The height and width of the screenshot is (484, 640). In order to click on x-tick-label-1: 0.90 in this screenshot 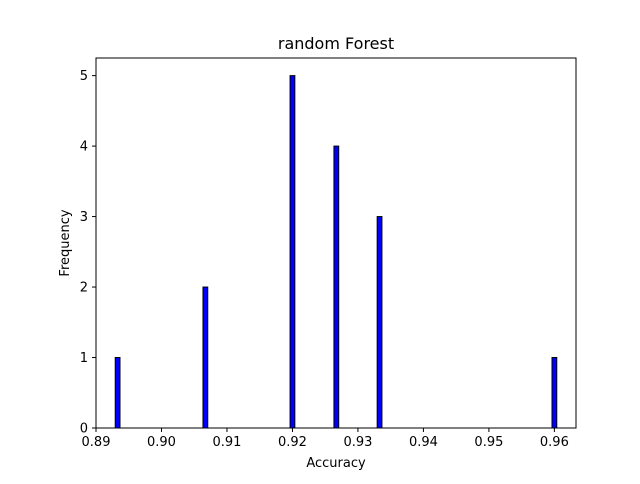, I will do `click(161, 442)`.